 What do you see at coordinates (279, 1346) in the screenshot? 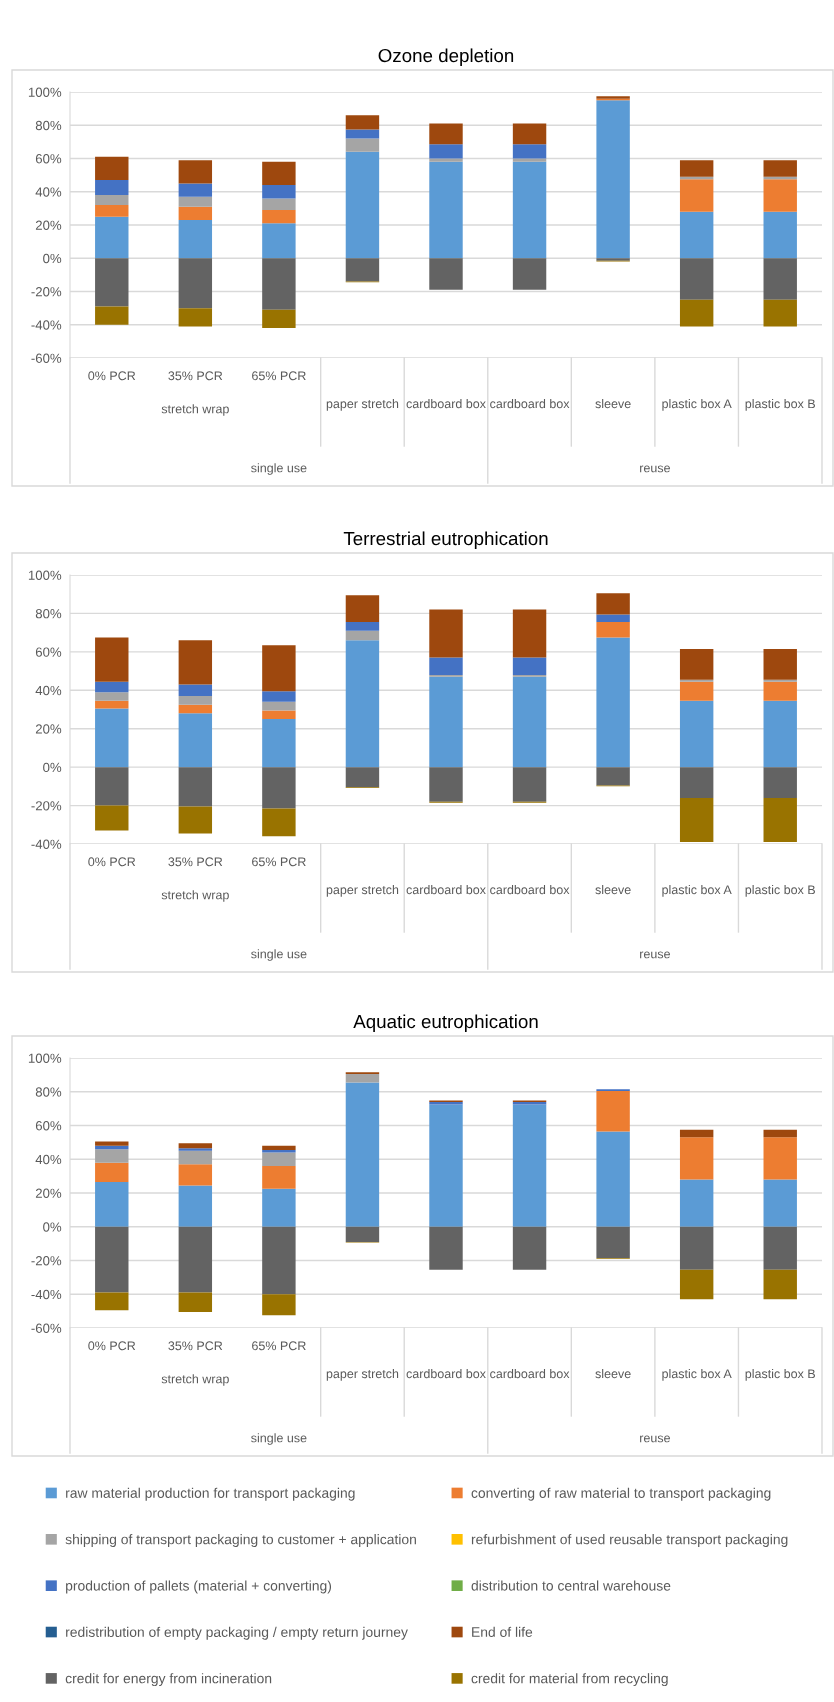
I see `x-tick-label: 65% PCR` at bounding box center [279, 1346].